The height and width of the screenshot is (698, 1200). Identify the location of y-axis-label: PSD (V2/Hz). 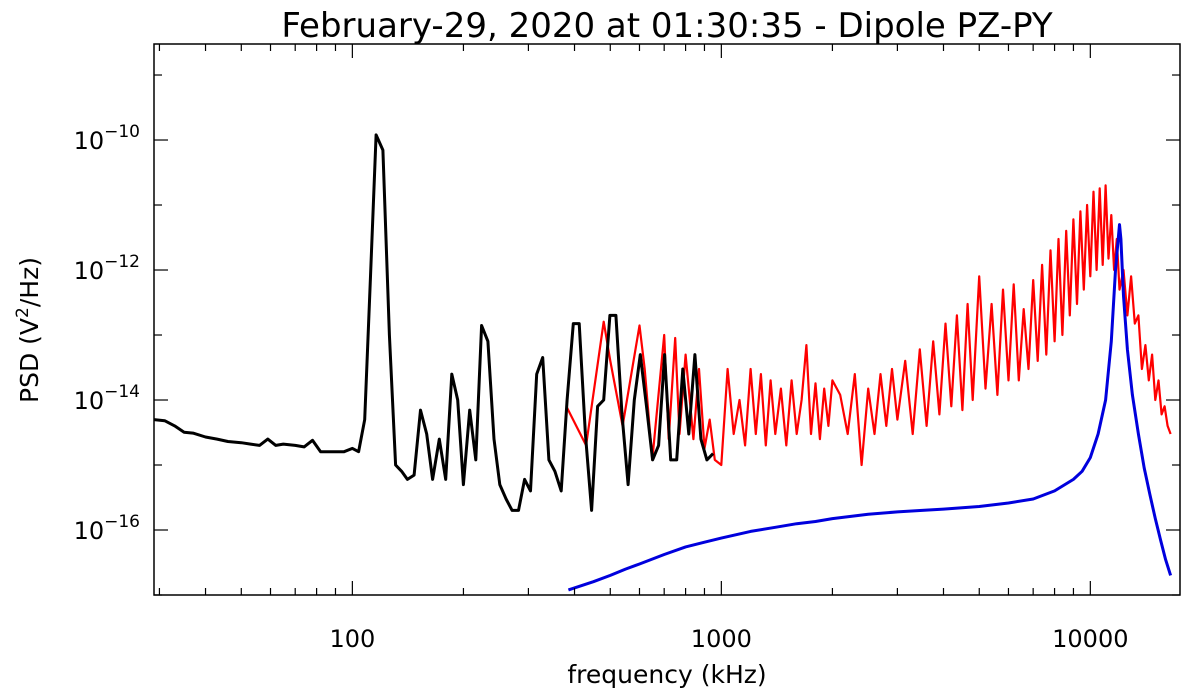
(28, 330).